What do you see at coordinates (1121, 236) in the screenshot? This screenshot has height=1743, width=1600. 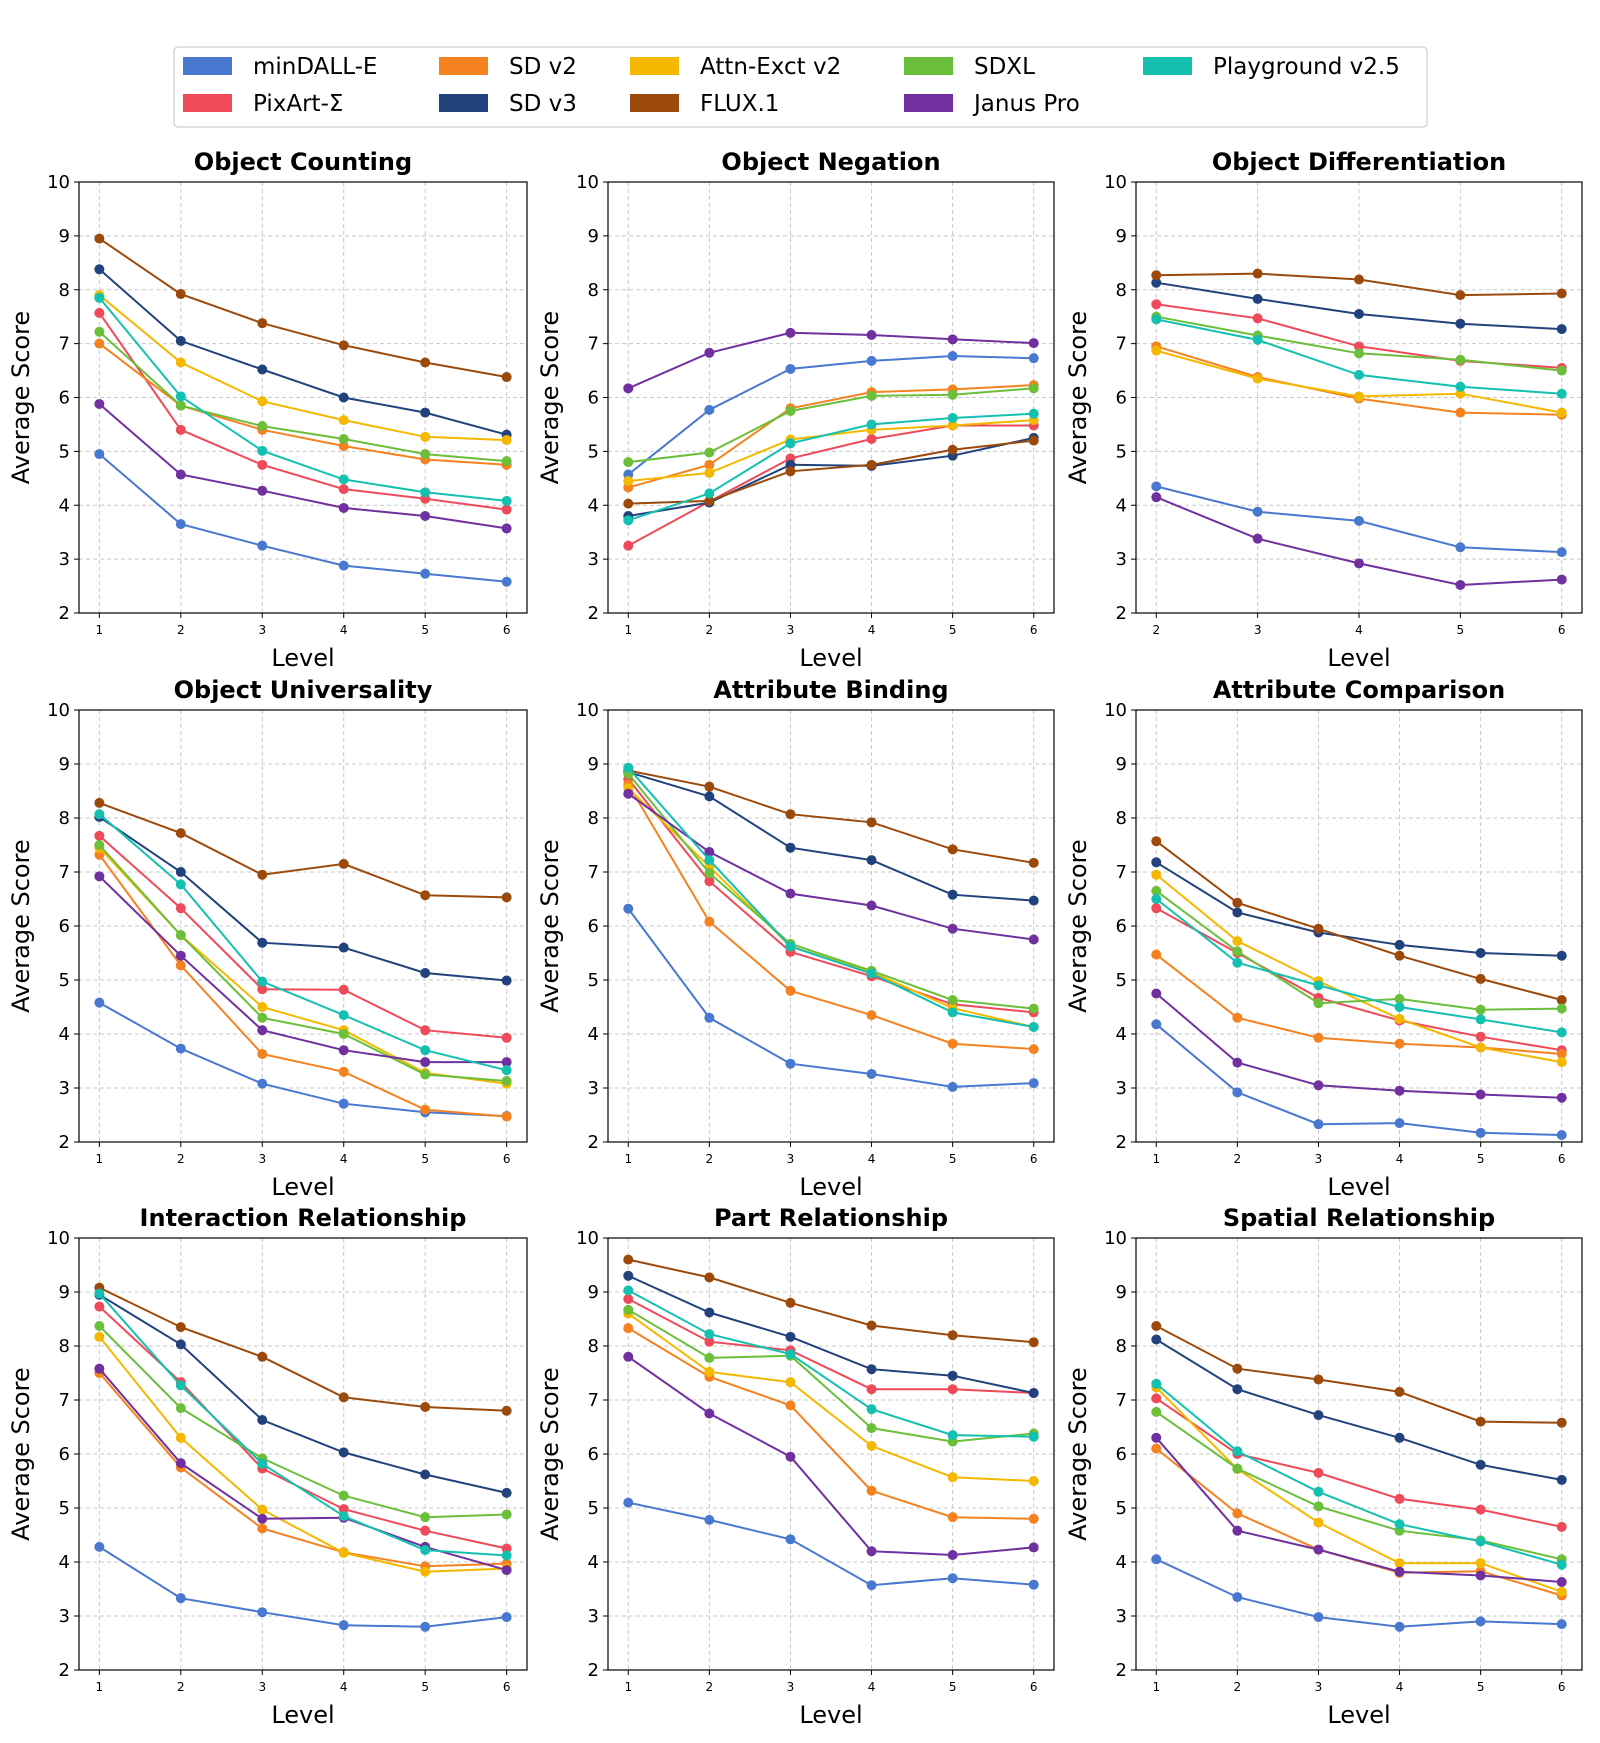 I see `y-tick-label: 9` at bounding box center [1121, 236].